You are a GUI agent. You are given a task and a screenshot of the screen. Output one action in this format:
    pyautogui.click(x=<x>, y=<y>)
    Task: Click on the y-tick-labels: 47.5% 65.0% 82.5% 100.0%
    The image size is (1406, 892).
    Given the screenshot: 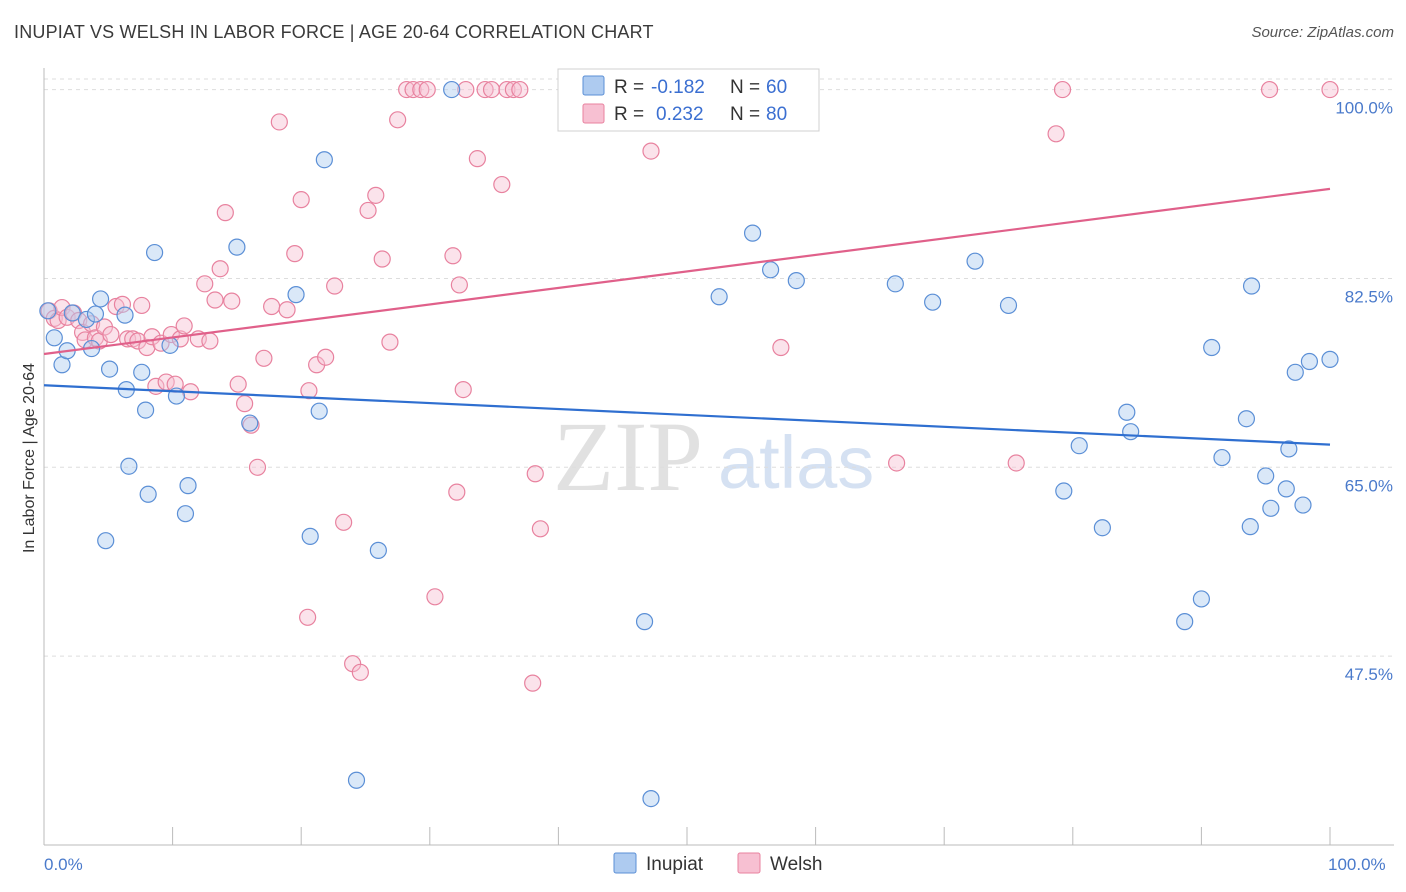 What is the action you would take?
    pyautogui.click(x=1364, y=392)
    